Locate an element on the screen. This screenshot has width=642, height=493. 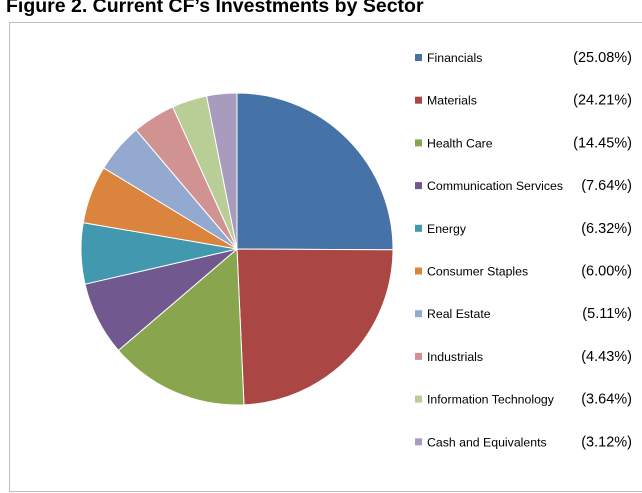
data-label-consumer-staples: (6.00%) is located at coordinates (606, 272).